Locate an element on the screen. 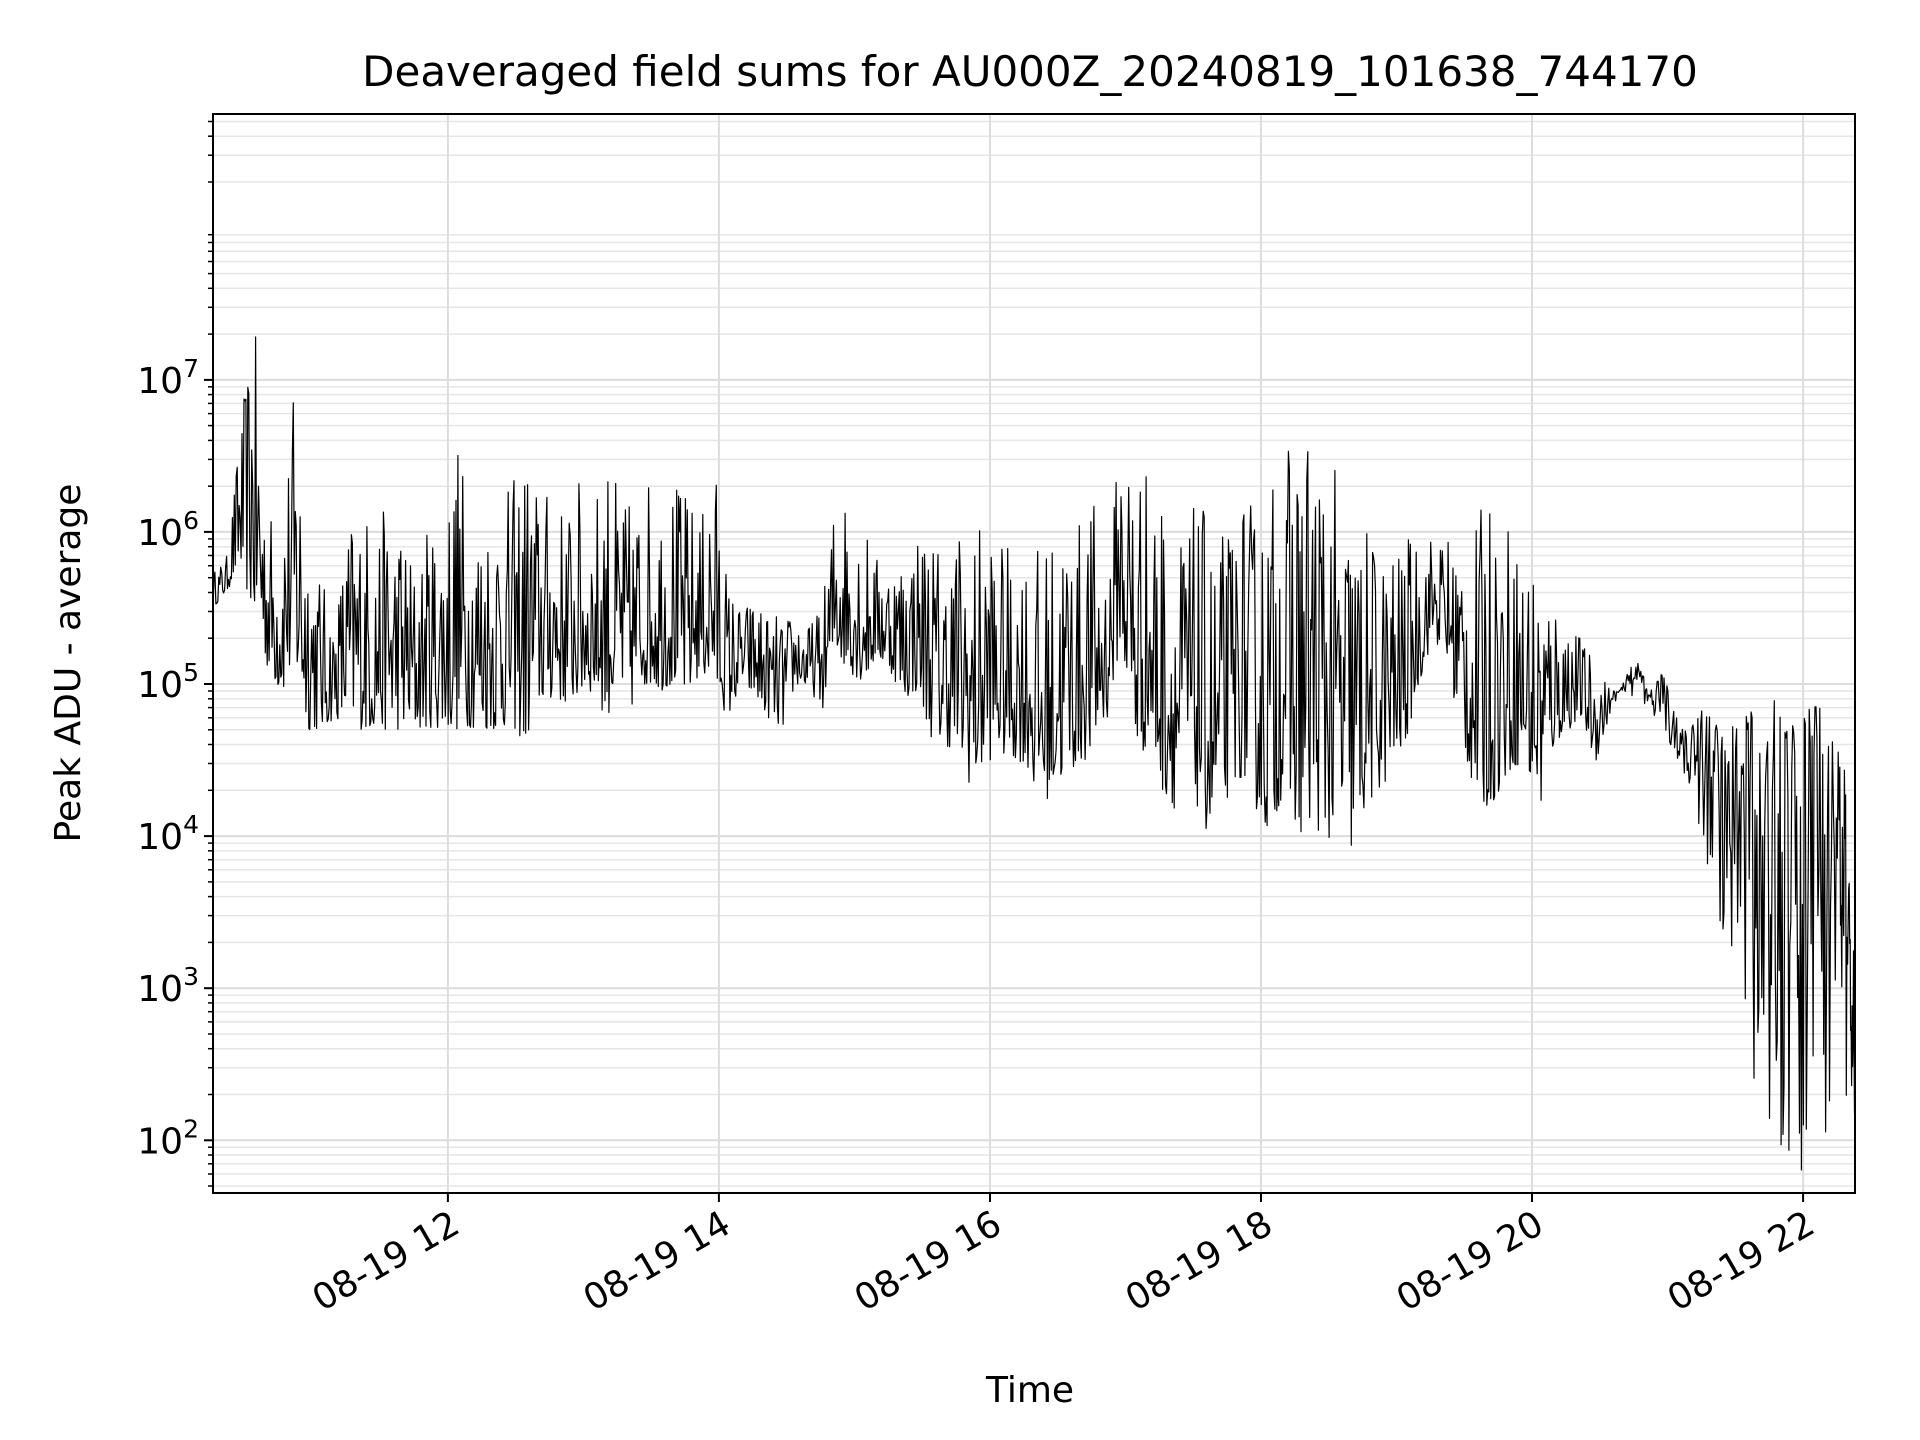 The width and height of the screenshot is (1920, 1440). y-tick-exponent: 6 is located at coordinates (191, 520).